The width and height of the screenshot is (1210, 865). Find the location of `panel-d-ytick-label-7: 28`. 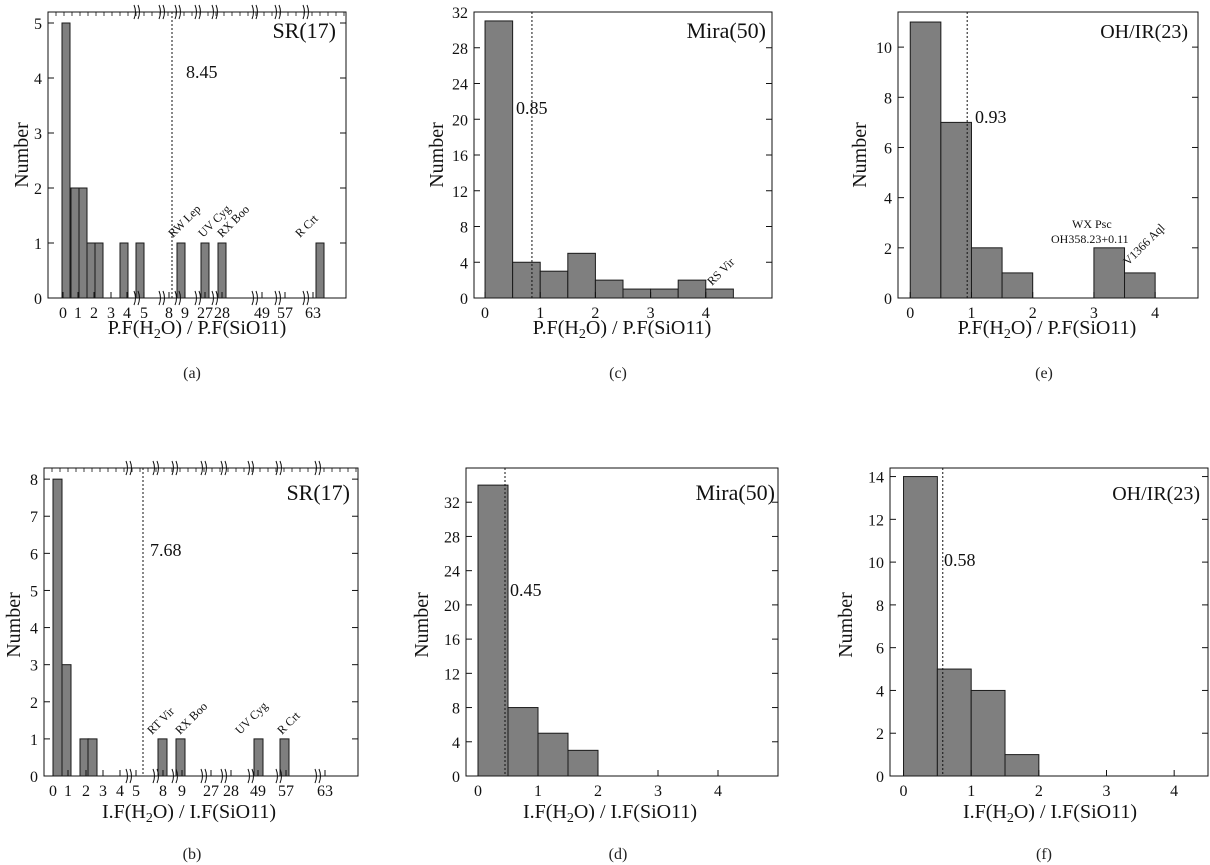

panel-d-ytick-label-7: 28 is located at coordinates (452, 537).